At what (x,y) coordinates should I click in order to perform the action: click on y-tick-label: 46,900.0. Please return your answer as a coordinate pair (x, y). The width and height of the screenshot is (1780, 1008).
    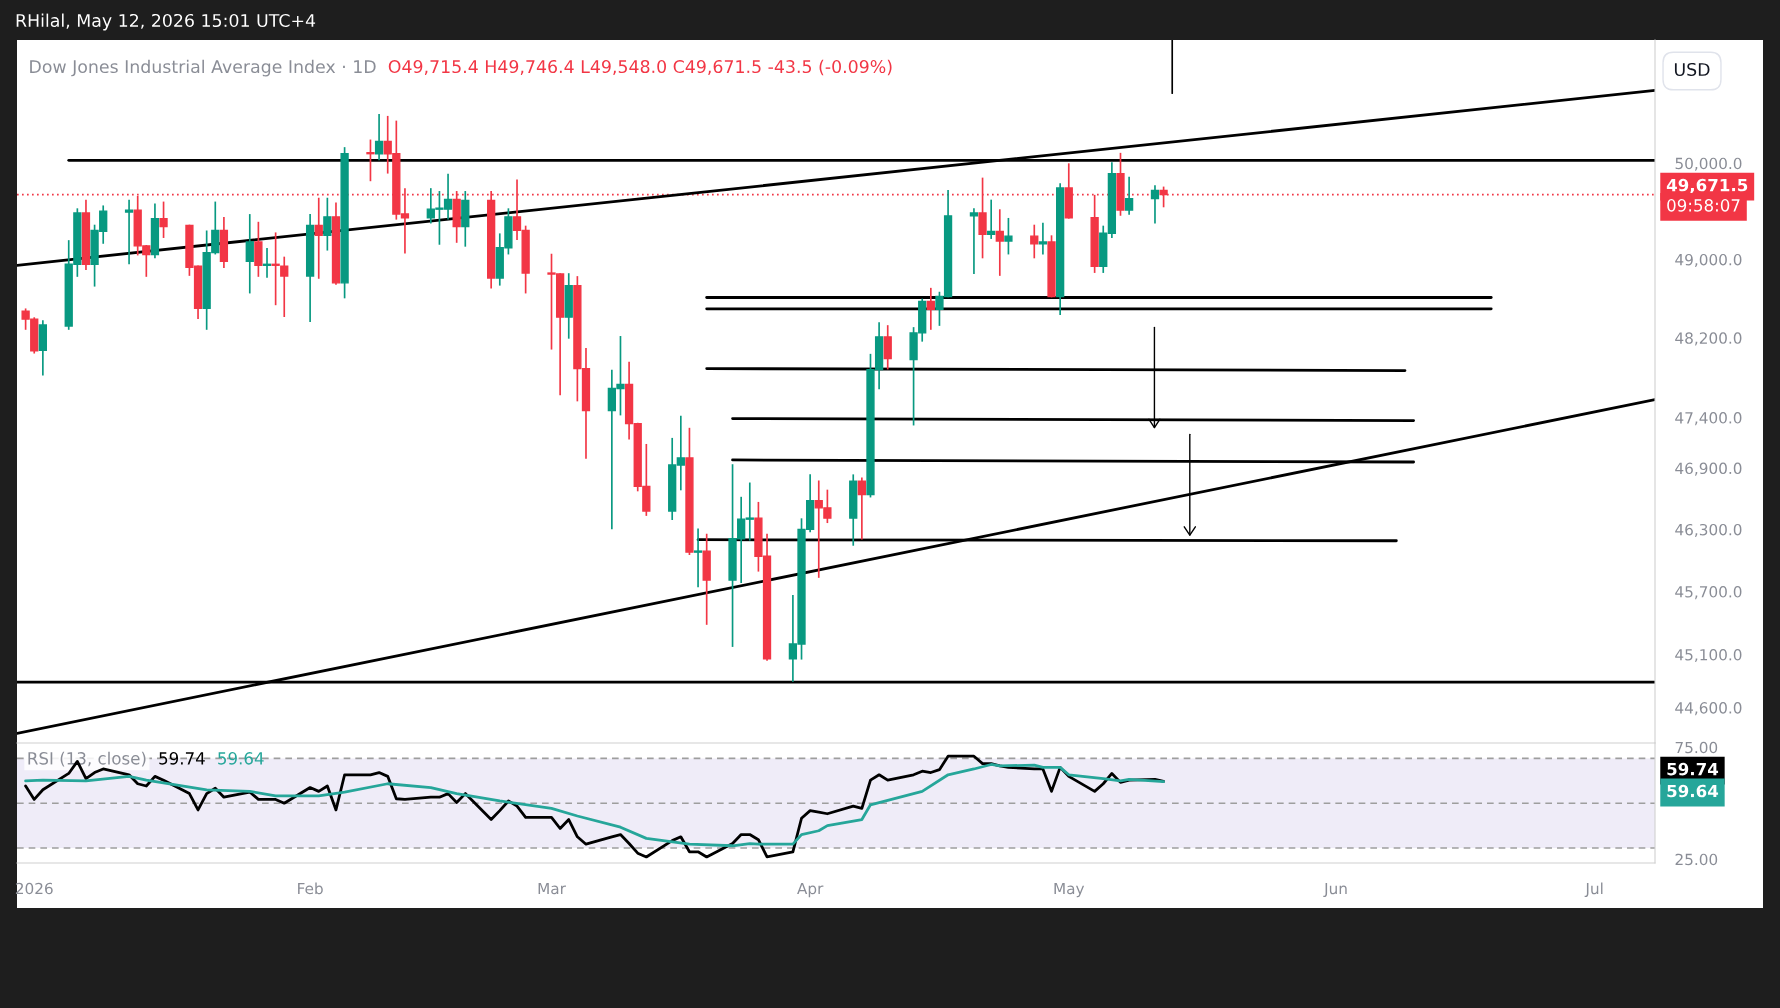
    Looking at the image, I should click on (1708, 469).